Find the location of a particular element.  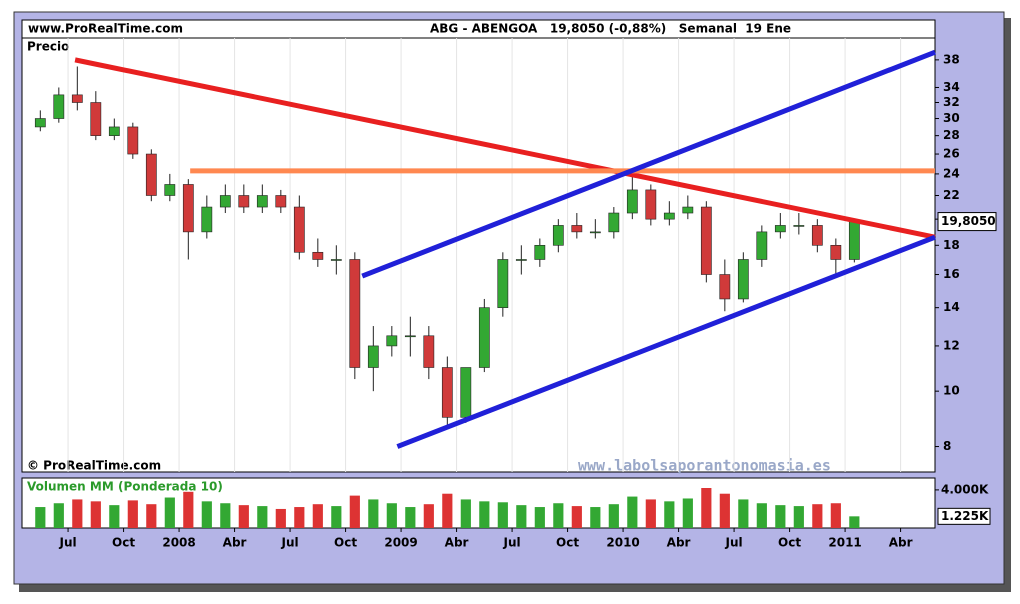

volume-tick-label: 4.000K is located at coordinates (965, 489).